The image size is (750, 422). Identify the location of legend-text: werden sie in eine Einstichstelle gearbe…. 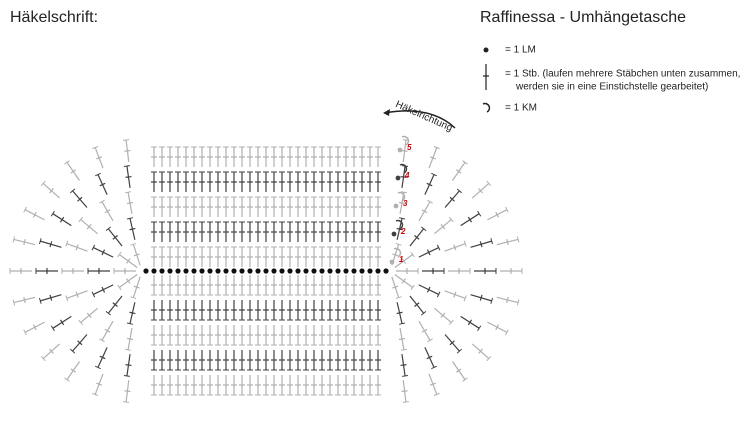
(611, 87).